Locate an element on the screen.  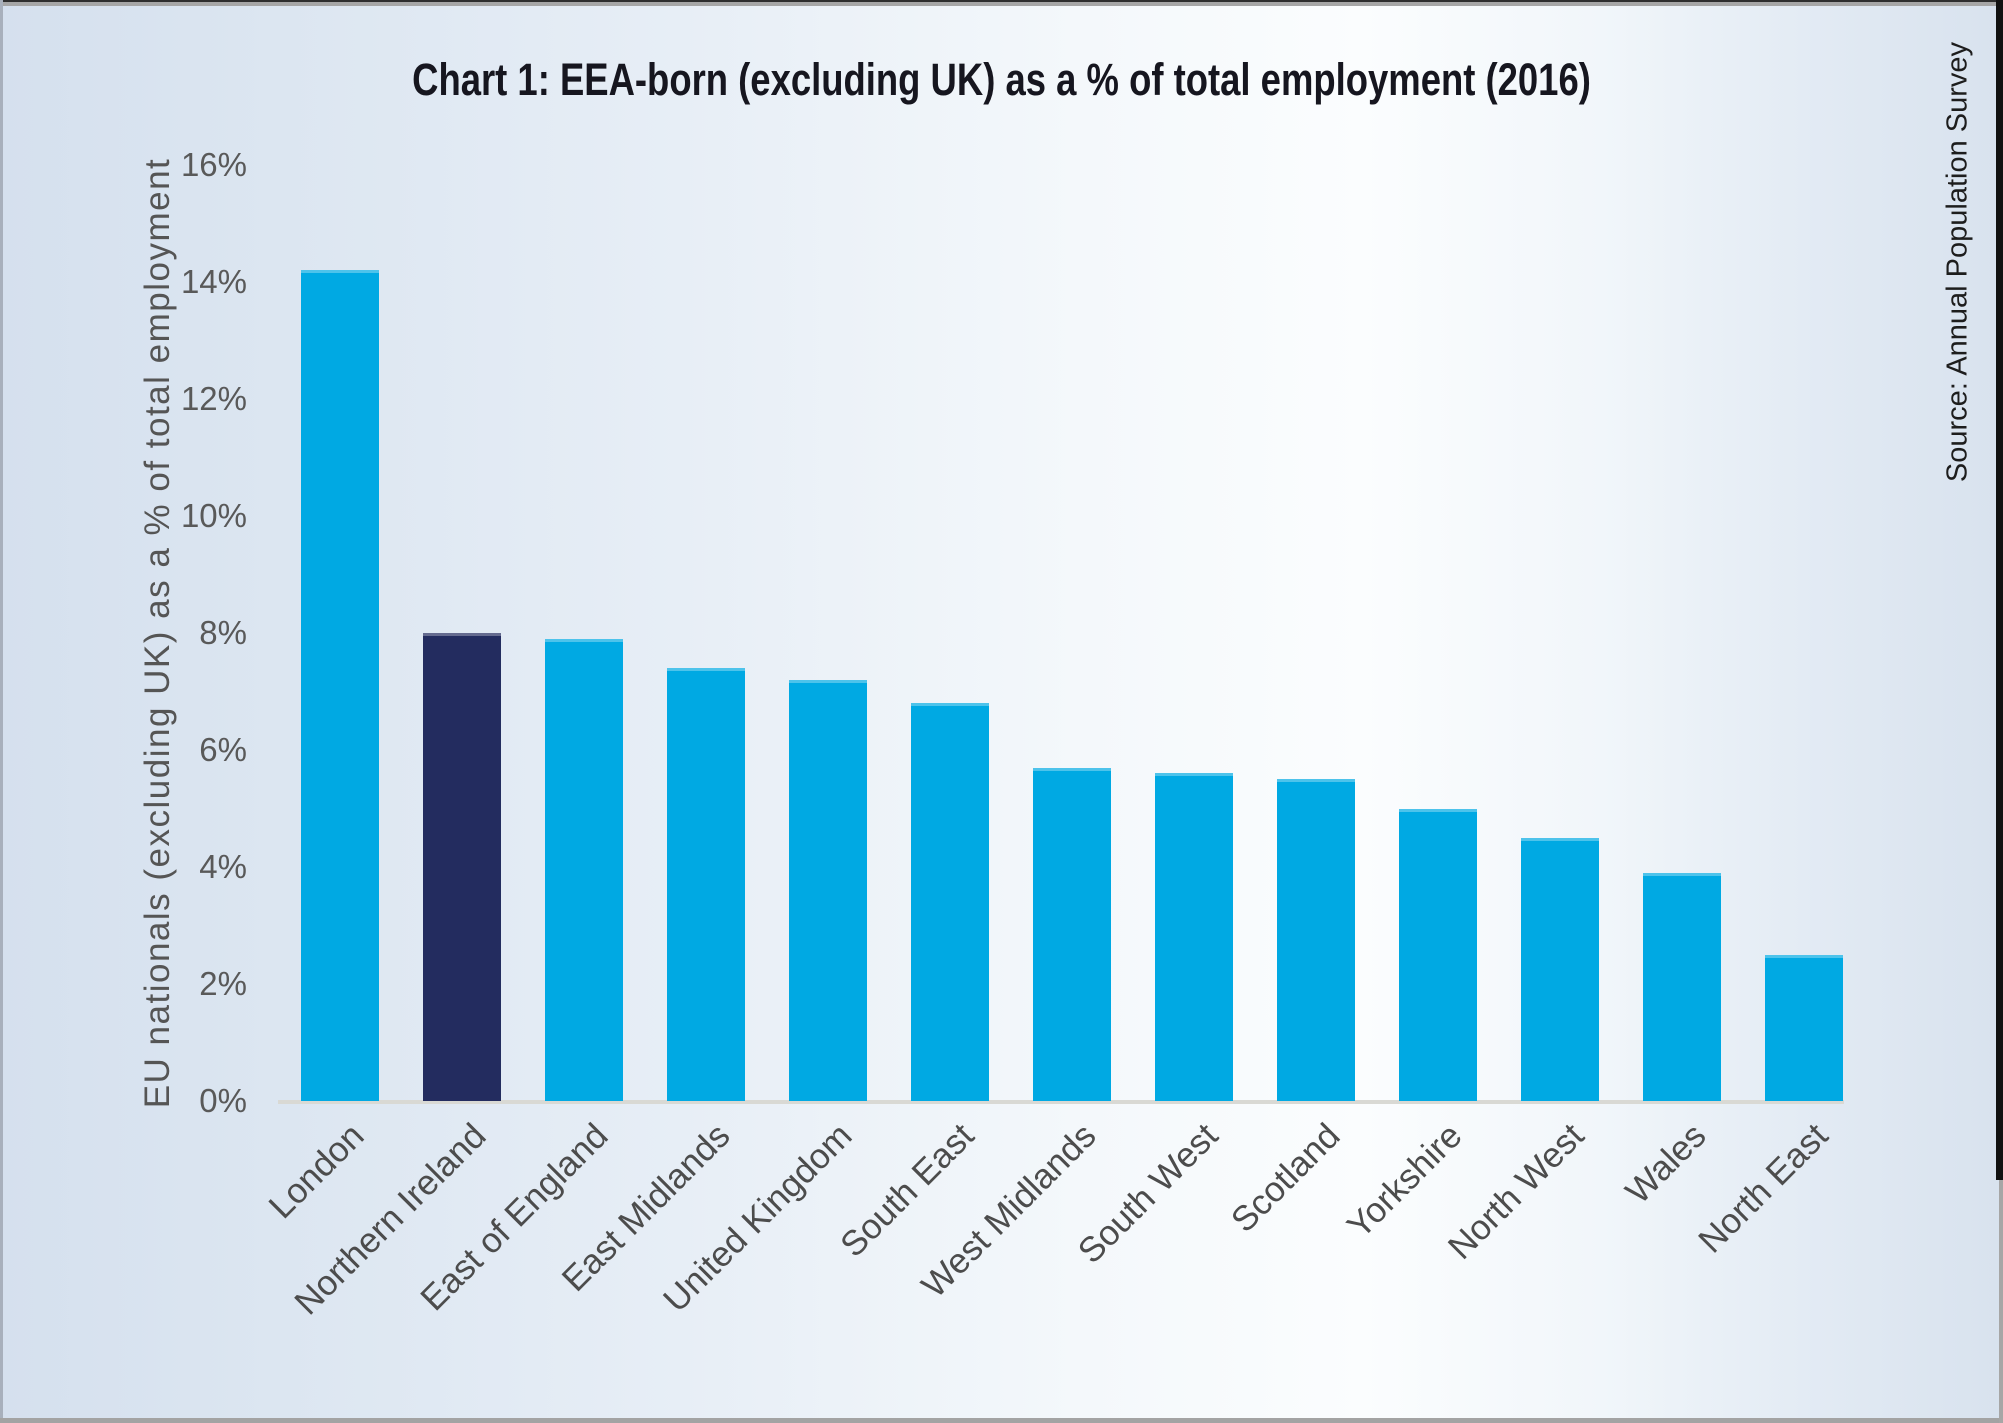
y-tick-label-8-: 8% is located at coordinates (223, 632).